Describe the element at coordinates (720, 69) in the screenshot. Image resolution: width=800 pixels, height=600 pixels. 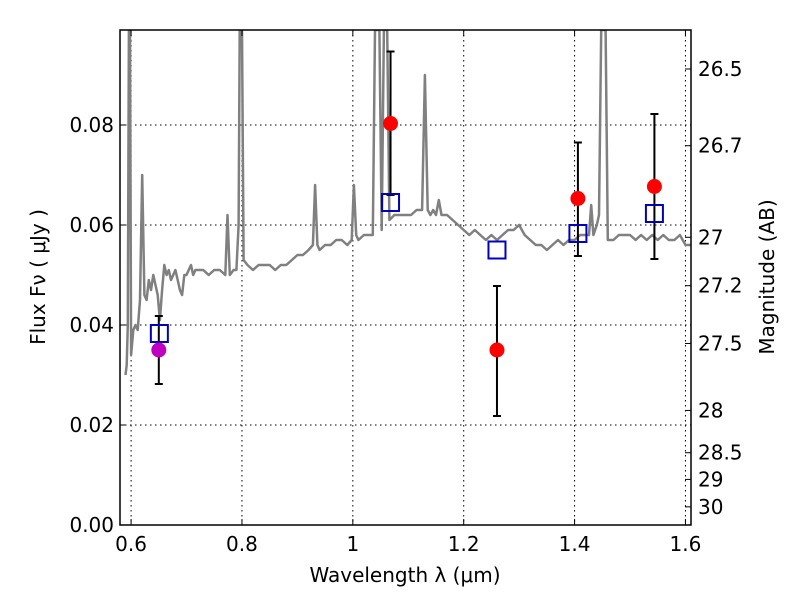
I see `mag-tick-label-0: 26.5` at that location.